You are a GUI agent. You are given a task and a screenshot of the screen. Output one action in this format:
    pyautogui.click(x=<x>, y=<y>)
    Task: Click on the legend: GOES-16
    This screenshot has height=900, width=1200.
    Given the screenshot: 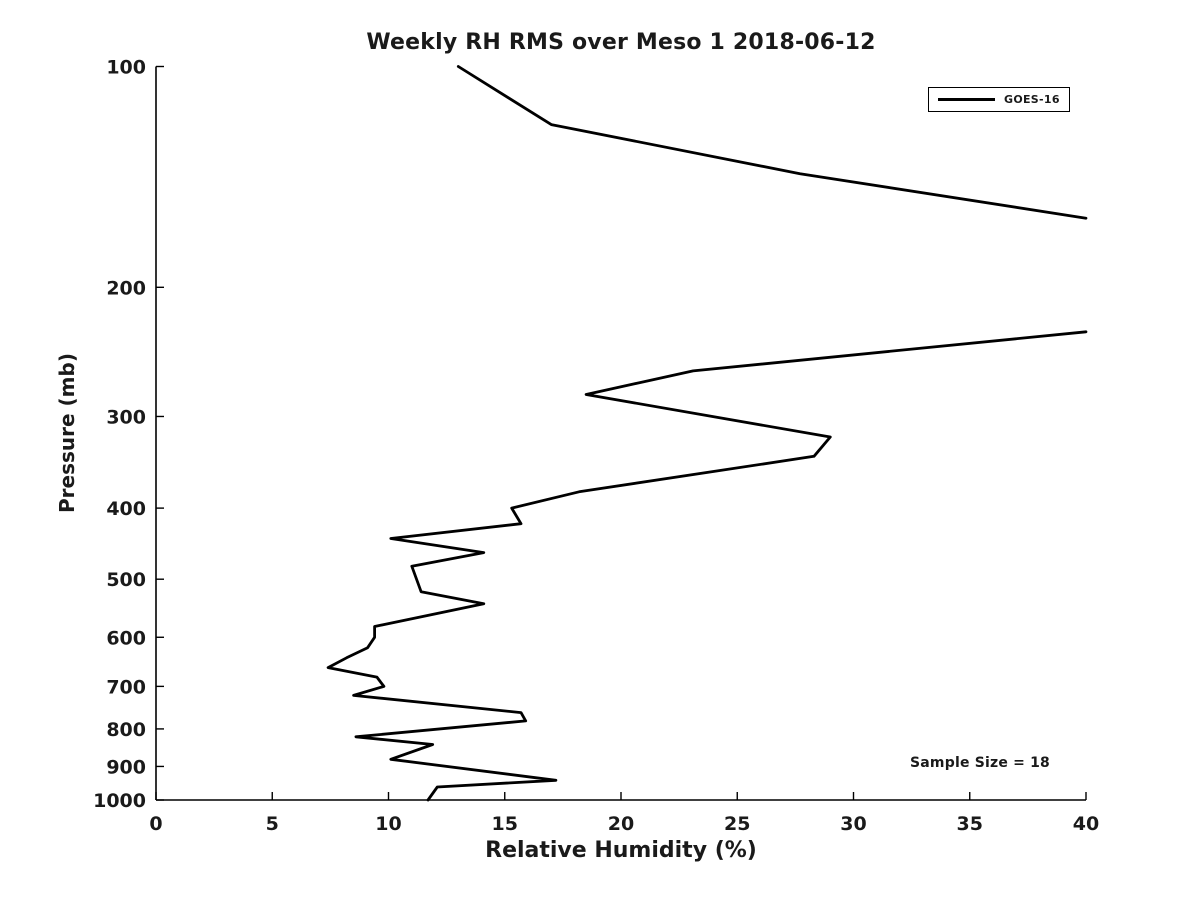 What is the action you would take?
    pyautogui.click(x=999, y=99)
    